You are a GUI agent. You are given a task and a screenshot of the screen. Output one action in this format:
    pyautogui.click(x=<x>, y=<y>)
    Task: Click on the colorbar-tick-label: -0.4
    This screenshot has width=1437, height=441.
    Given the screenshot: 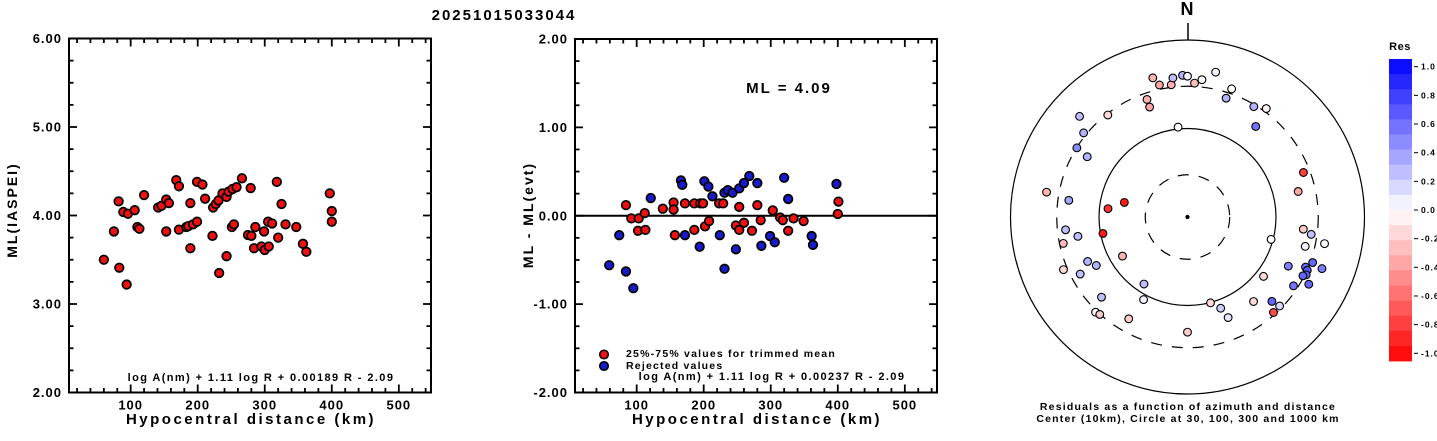 What is the action you would take?
    pyautogui.click(x=1429, y=267)
    